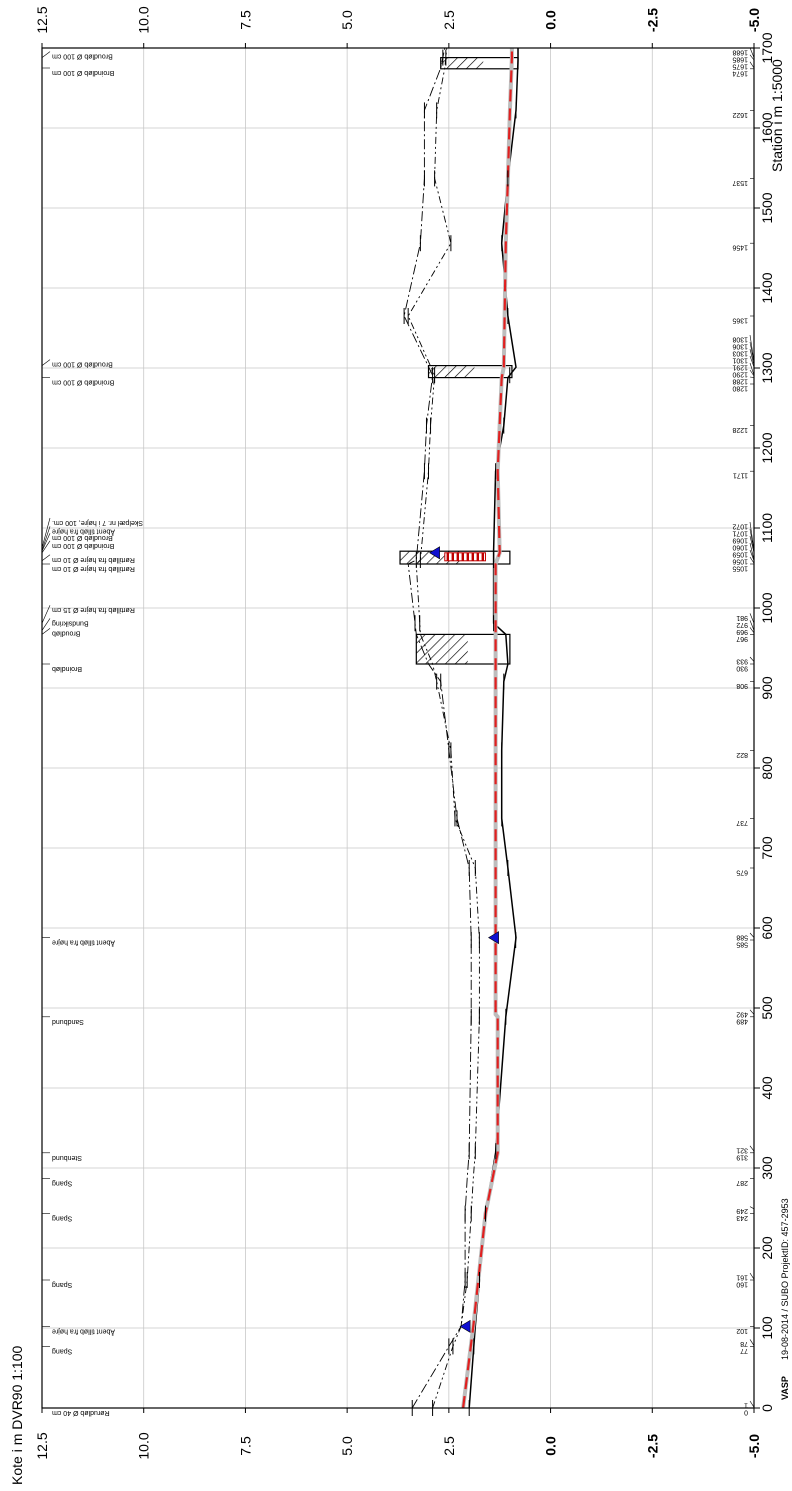  Describe the element at coordinates (740, 72) in the screenshot. I see `station-label: 1674` at that location.